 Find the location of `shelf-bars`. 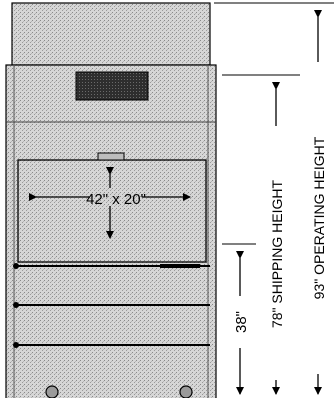

shelf-bars is located at coordinates (111, 305).